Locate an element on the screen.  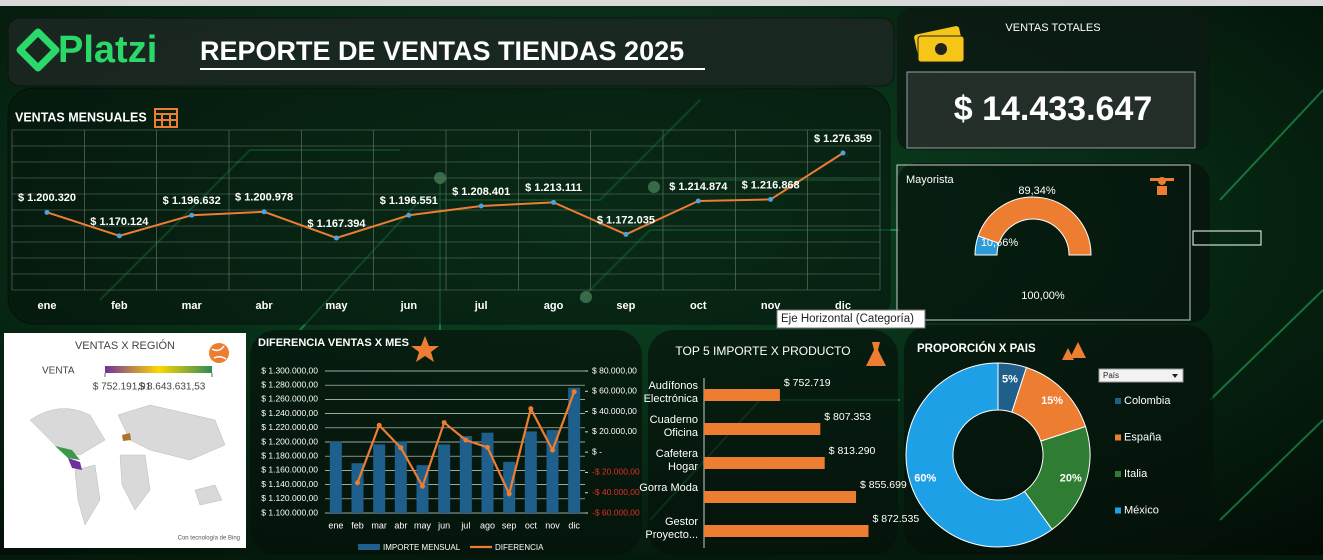
y-tick-label: $ 1.280.000,00 is located at coordinates (289, 384).